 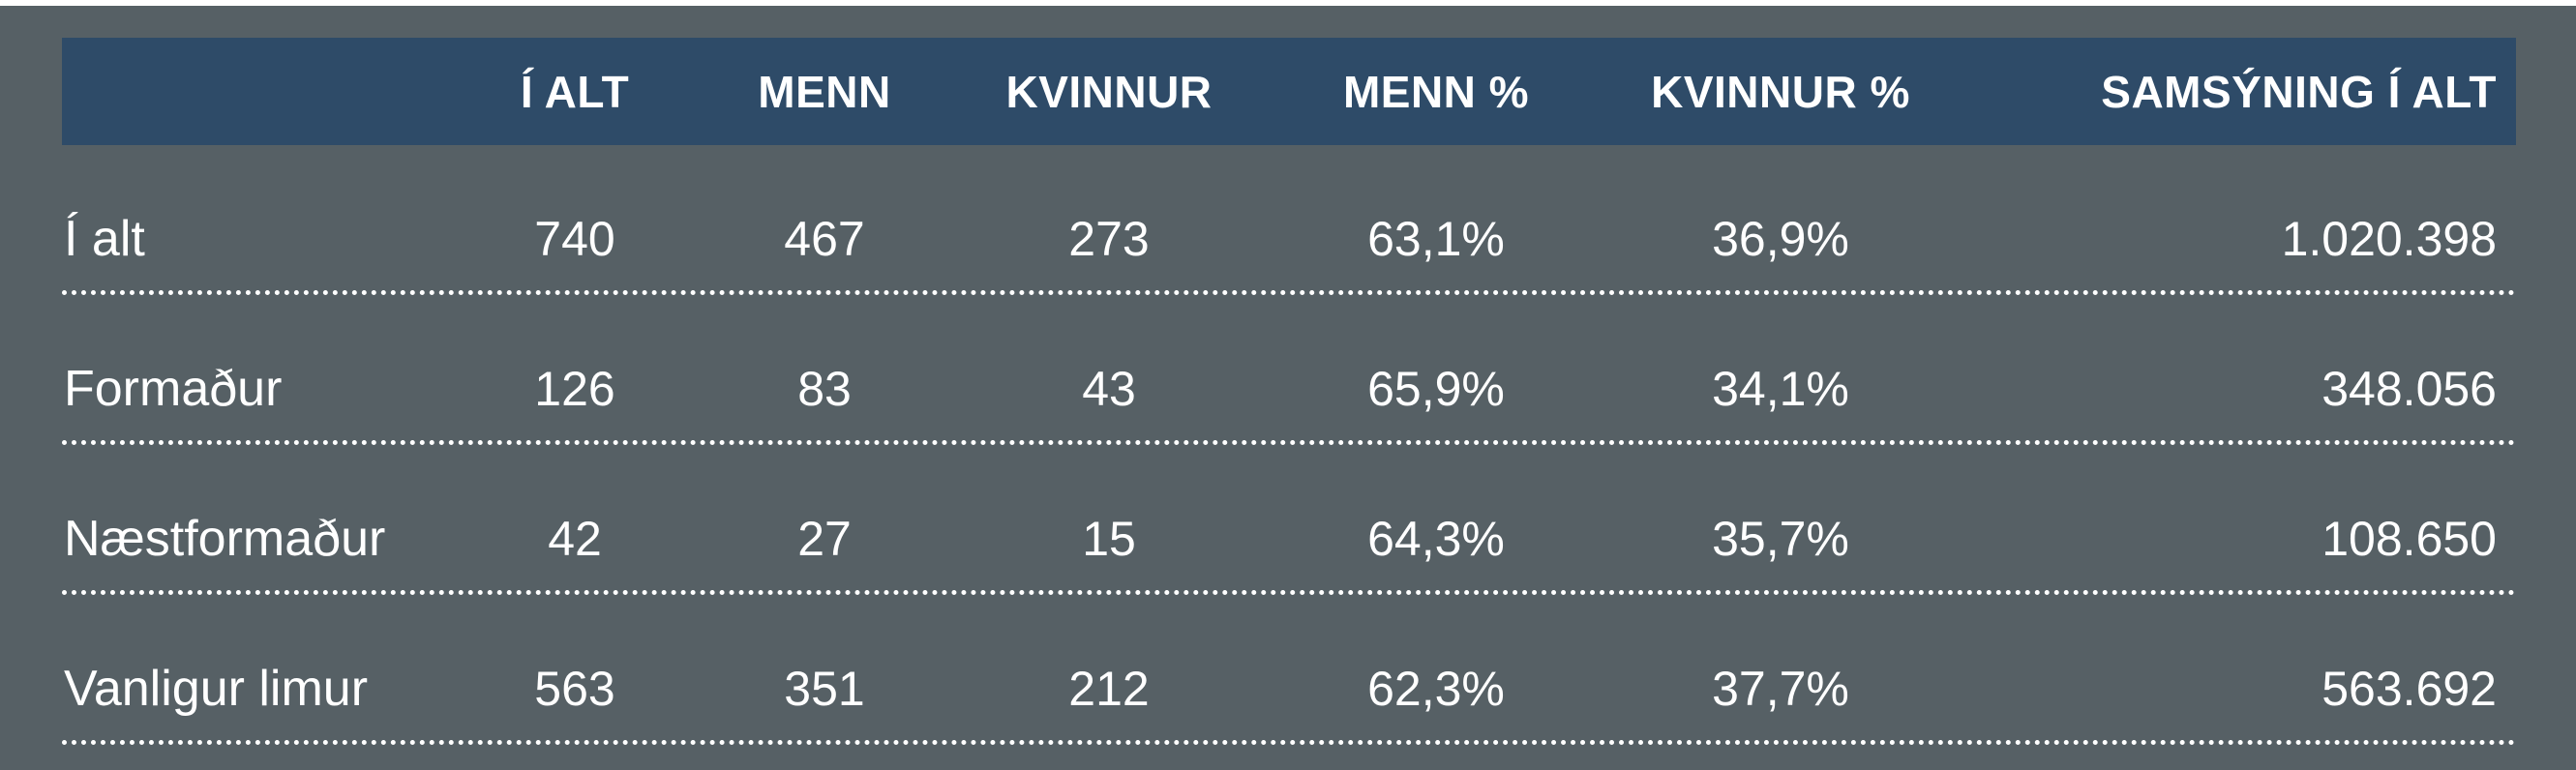 I want to click on cell-menn: 467, so click(x=824, y=239).